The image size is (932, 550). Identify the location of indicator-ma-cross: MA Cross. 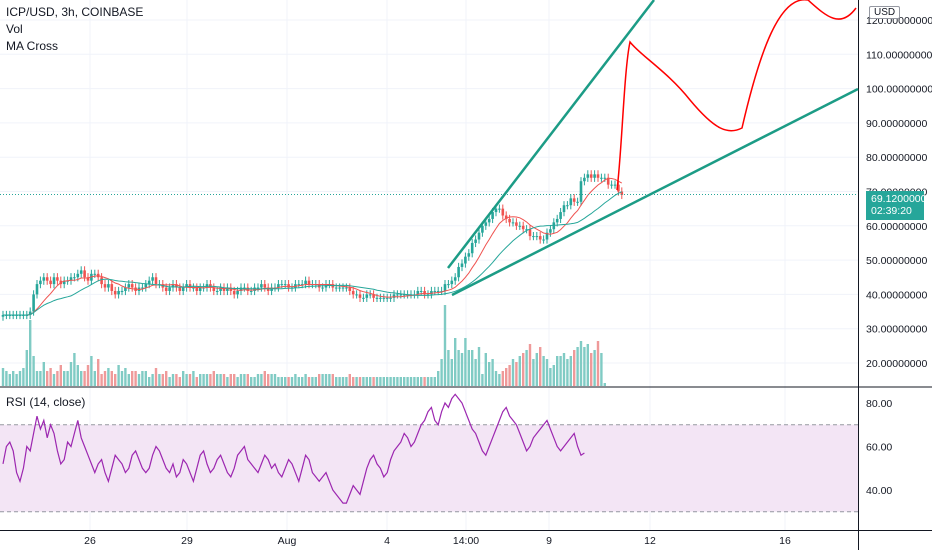
(32, 46).